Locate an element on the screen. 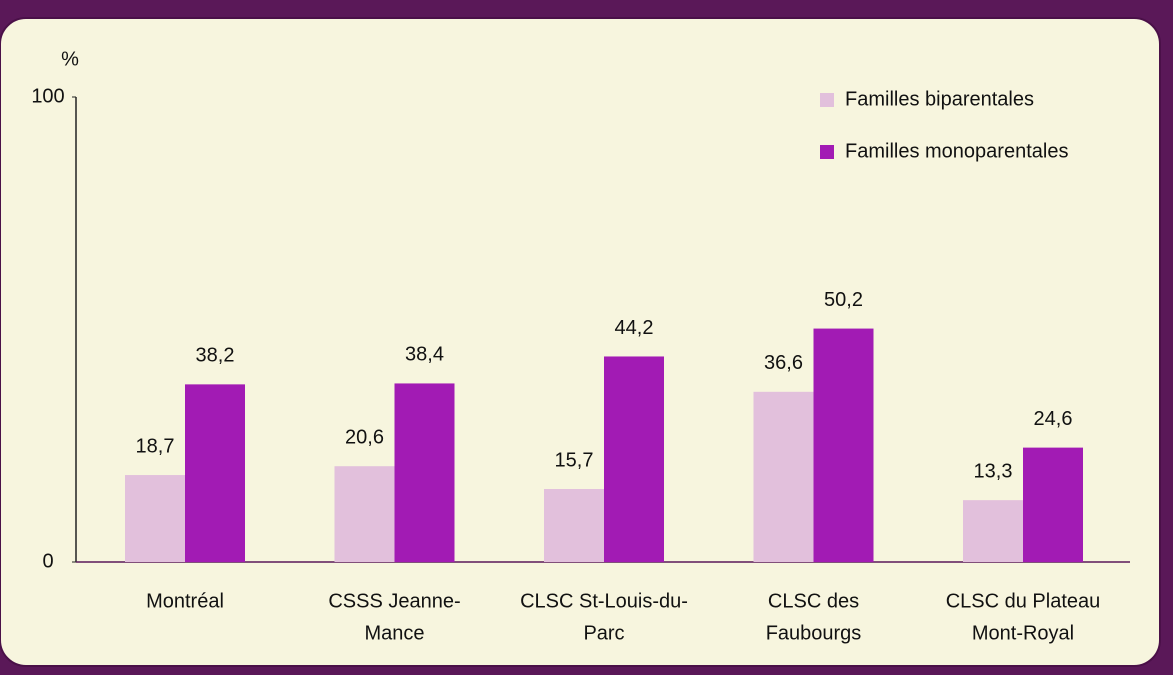 This screenshot has width=1173, height=675. value-label: 38,2 is located at coordinates (215, 356).